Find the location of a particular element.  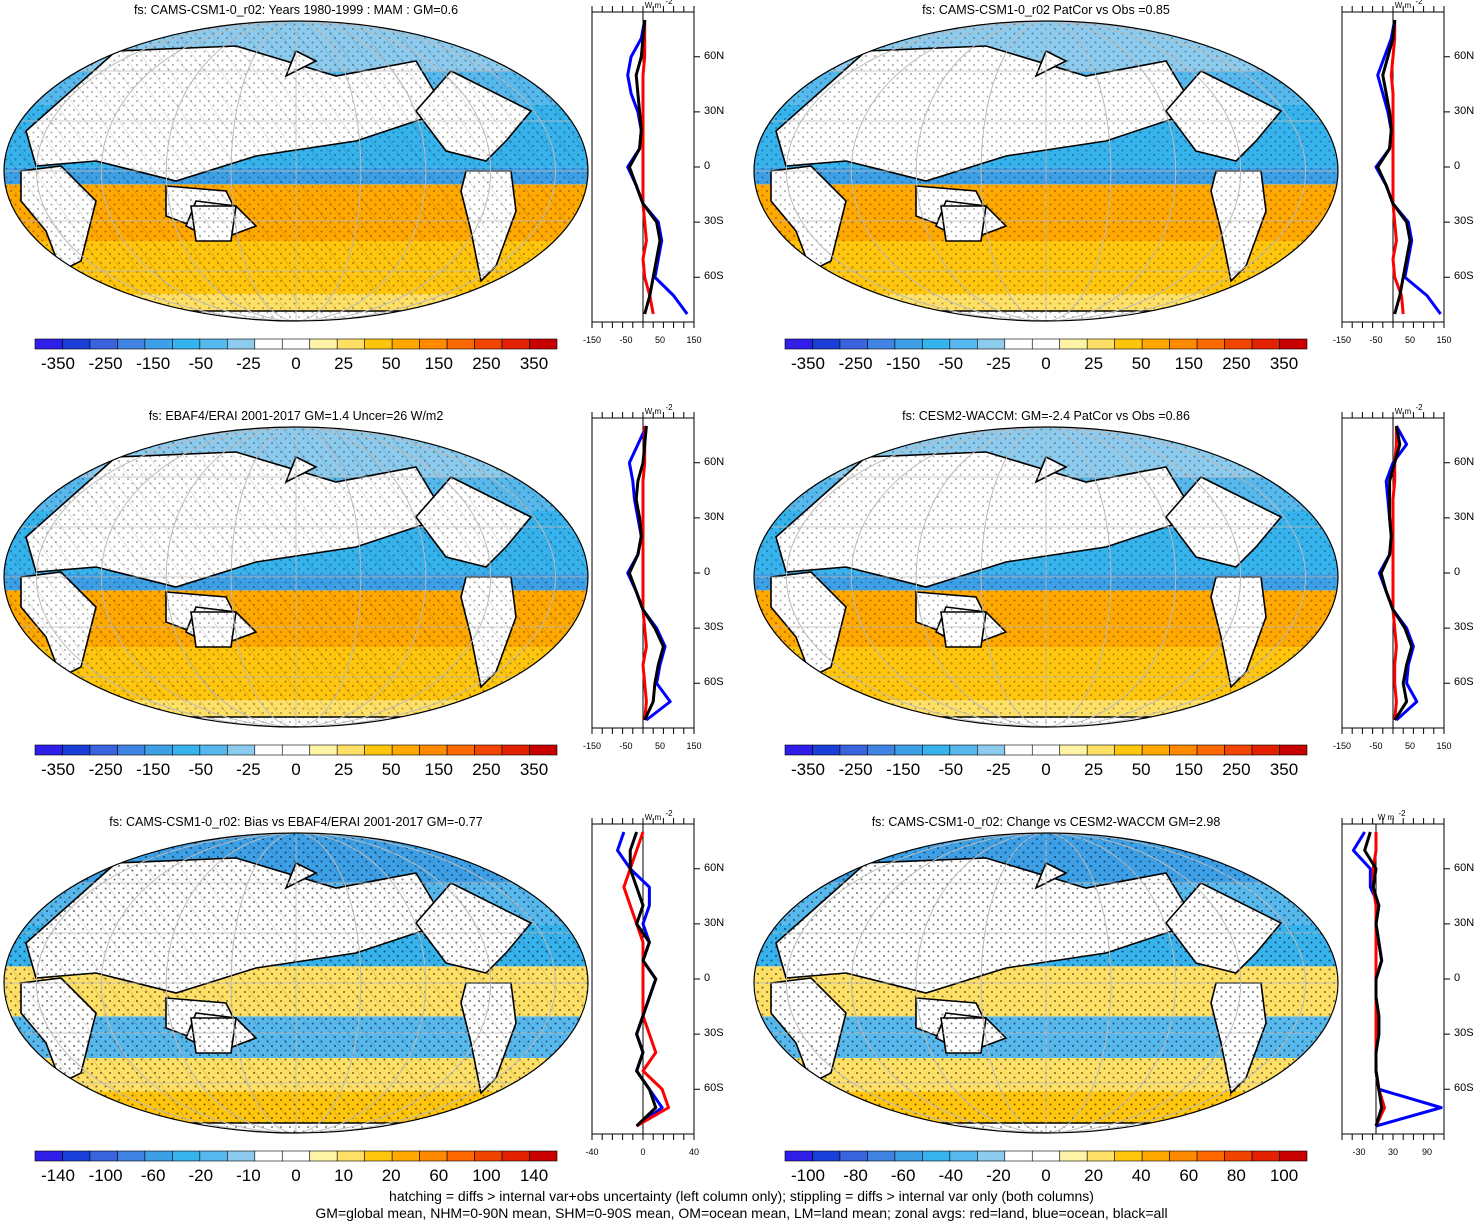

zonal-series-all is located at coordinates (1396, 573).